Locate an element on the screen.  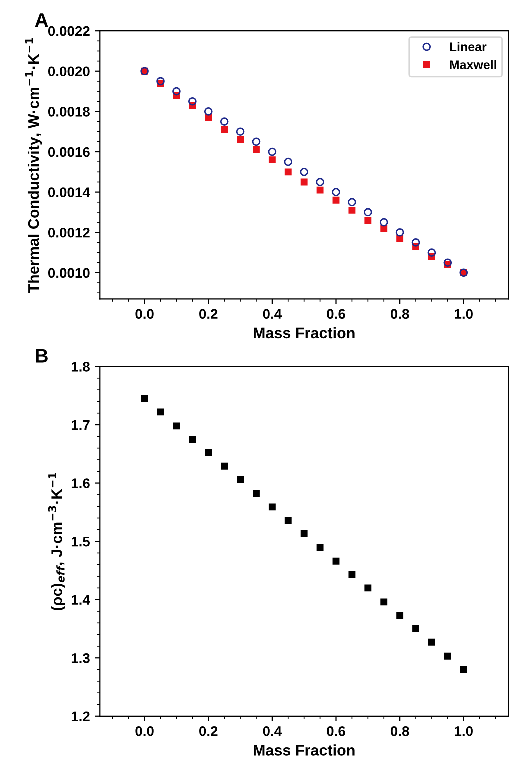
y-tick-label: 0.0016 is located at coordinates (69, 152).